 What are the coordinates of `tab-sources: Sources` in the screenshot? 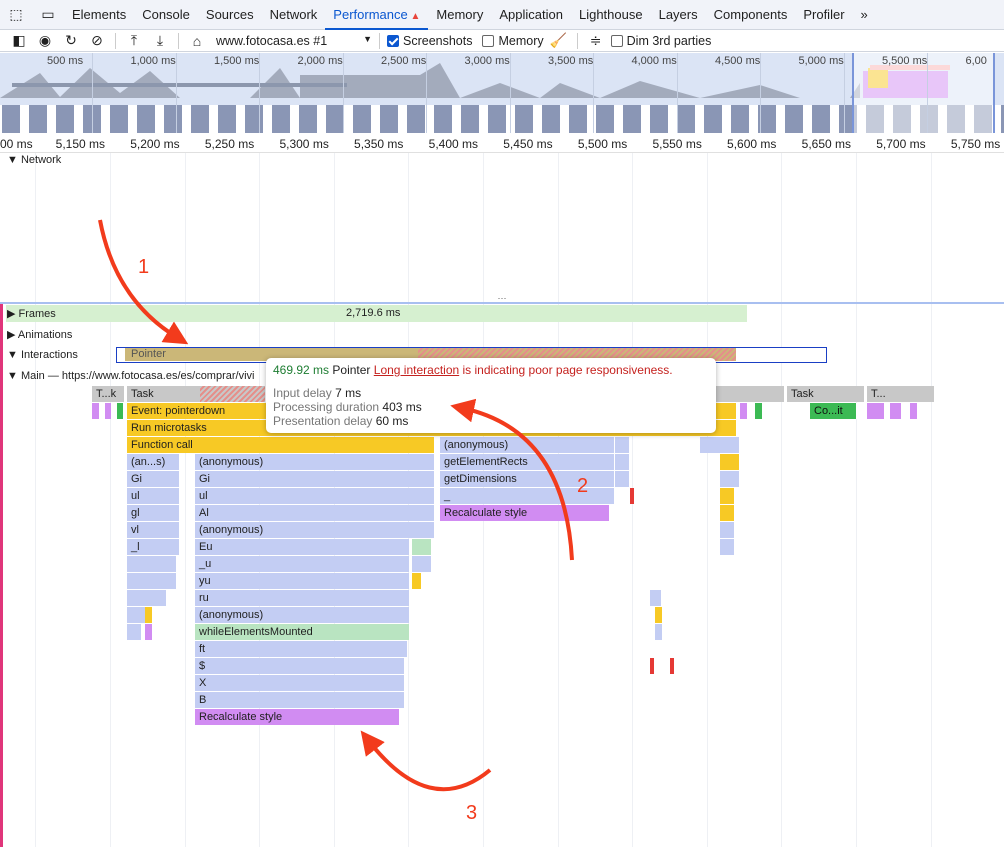 It's located at (229, 14).